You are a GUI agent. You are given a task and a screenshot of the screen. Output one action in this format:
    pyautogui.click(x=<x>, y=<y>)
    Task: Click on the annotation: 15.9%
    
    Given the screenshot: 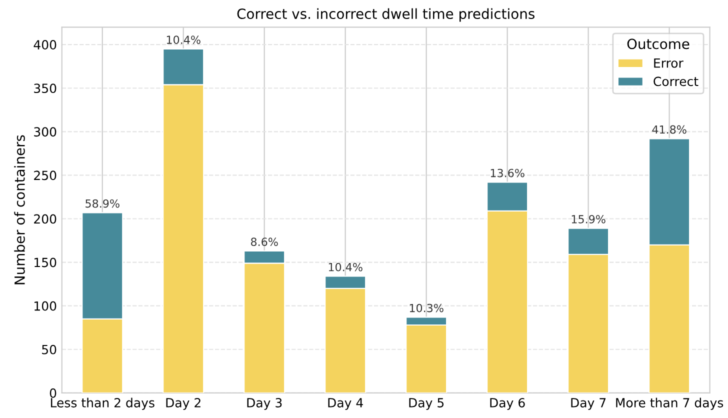 What is the action you would take?
    pyautogui.click(x=589, y=219)
    